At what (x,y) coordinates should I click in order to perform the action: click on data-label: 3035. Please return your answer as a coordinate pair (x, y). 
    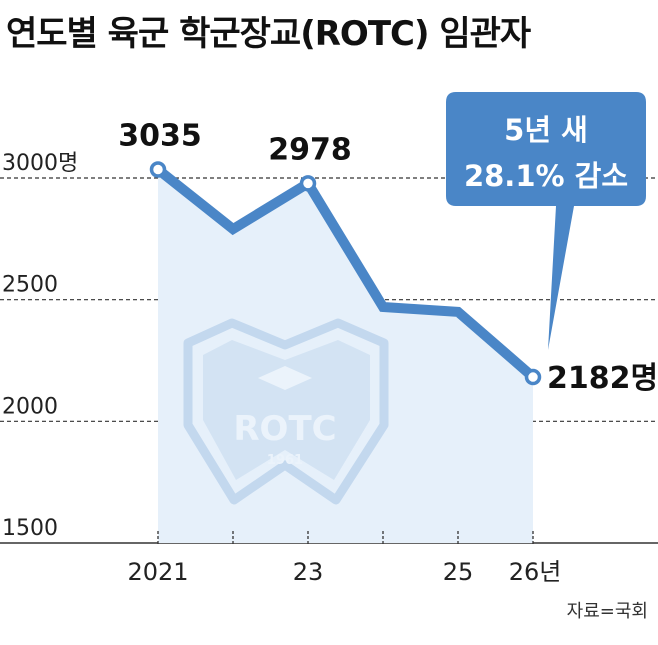
    Looking at the image, I should click on (160, 135).